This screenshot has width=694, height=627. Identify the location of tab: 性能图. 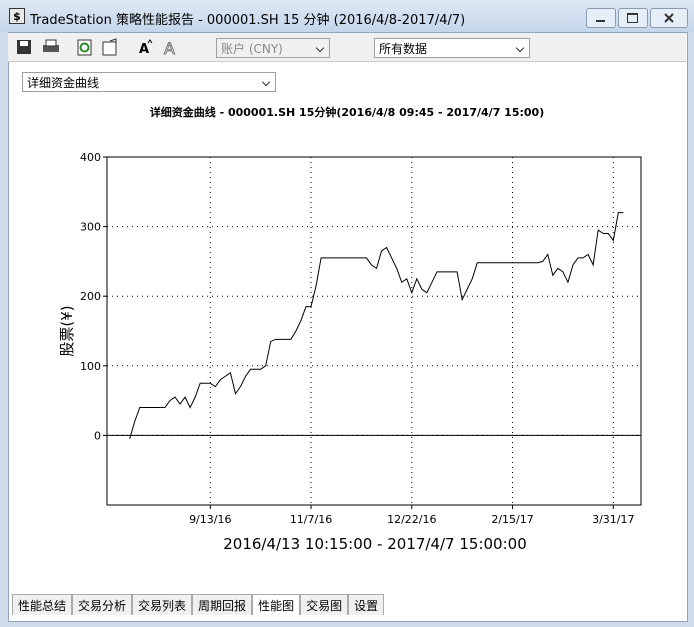
(276, 604).